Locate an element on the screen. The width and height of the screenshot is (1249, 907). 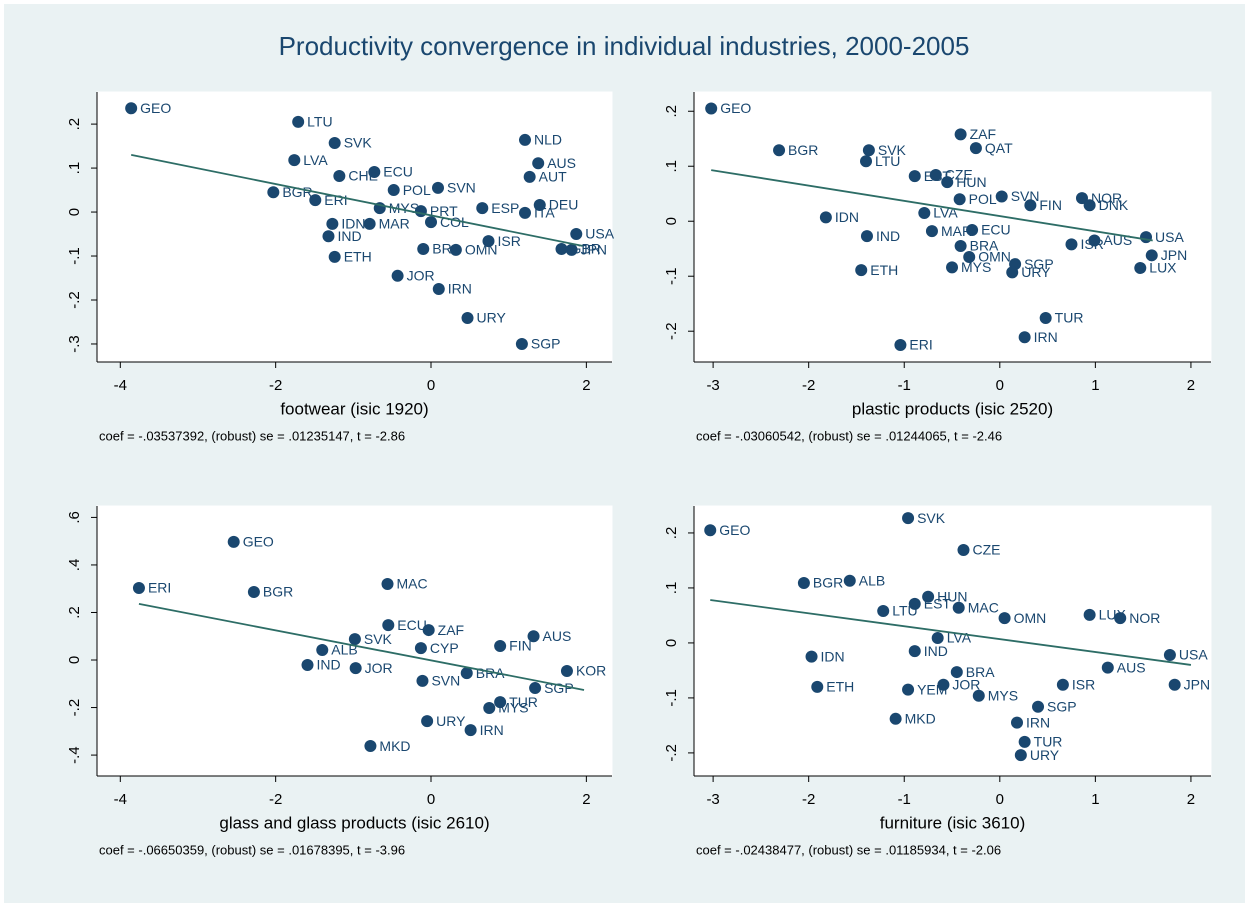
point-label: USA is located at coordinates (599, 234).